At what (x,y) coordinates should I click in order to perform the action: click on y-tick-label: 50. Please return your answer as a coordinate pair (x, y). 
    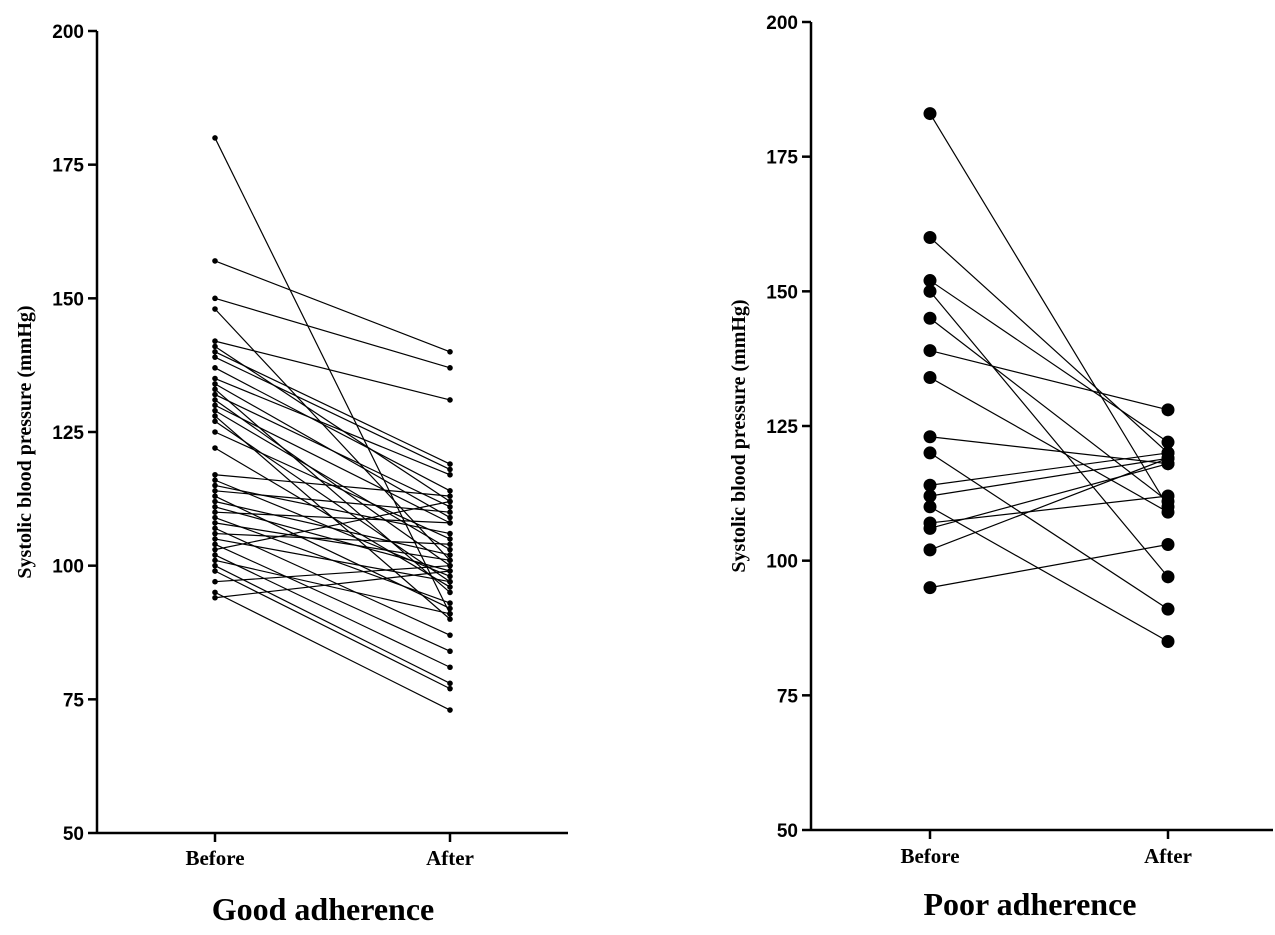
    Looking at the image, I should click on (73, 834).